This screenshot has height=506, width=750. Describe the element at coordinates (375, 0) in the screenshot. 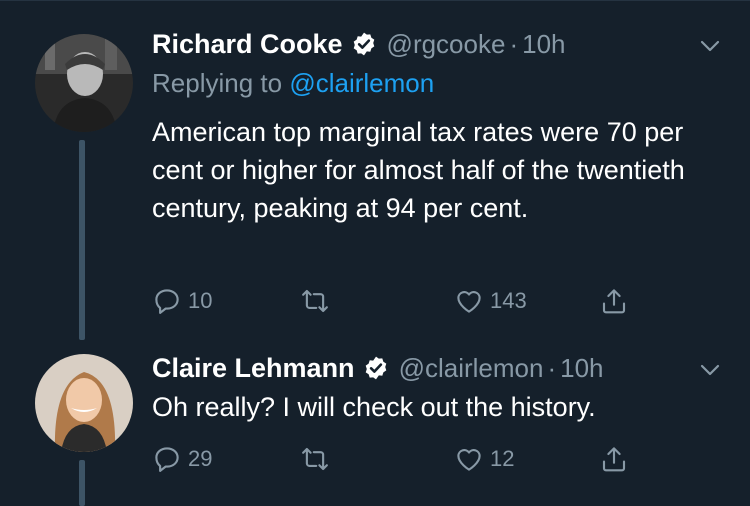

I see `top-divider` at that location.